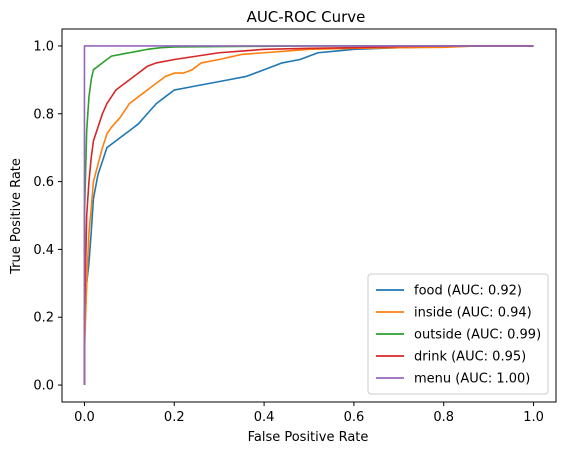 This screenshot has height=453, width=567. I want to click on legend-entry: drink (AUC: 0.95), so click(470, 357).